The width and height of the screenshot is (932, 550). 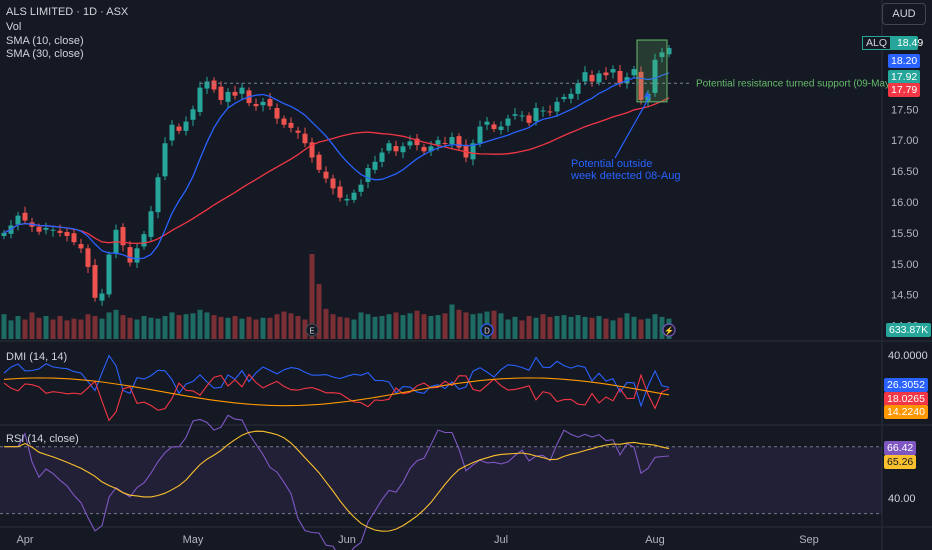 I want to click on y-tick-label: 17.50, so click(x=905, y=110).